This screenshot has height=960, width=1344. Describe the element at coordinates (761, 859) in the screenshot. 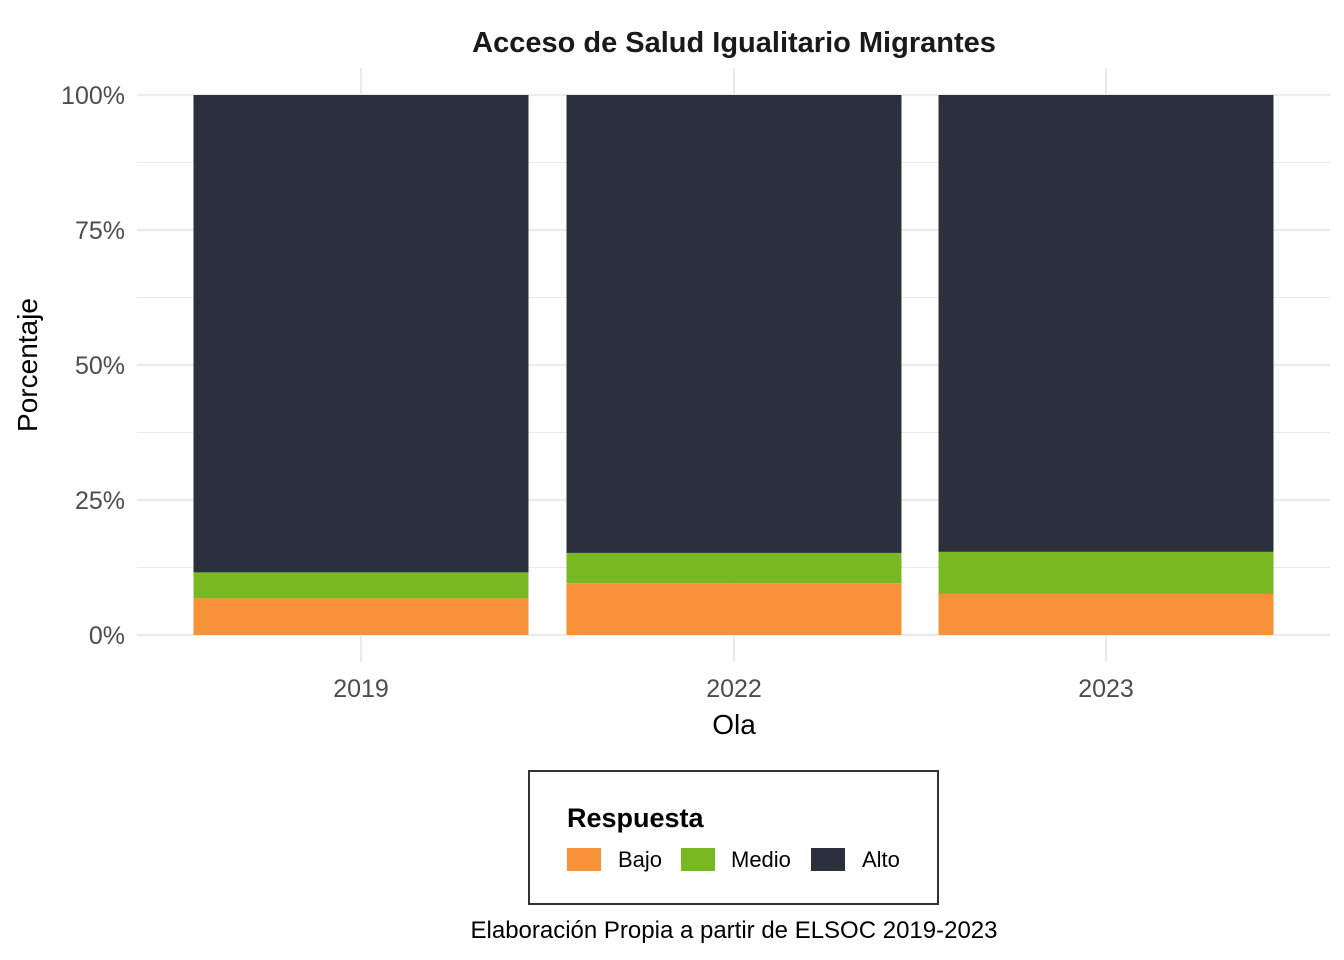

I see `legend-label-medio: Medio` at that location.